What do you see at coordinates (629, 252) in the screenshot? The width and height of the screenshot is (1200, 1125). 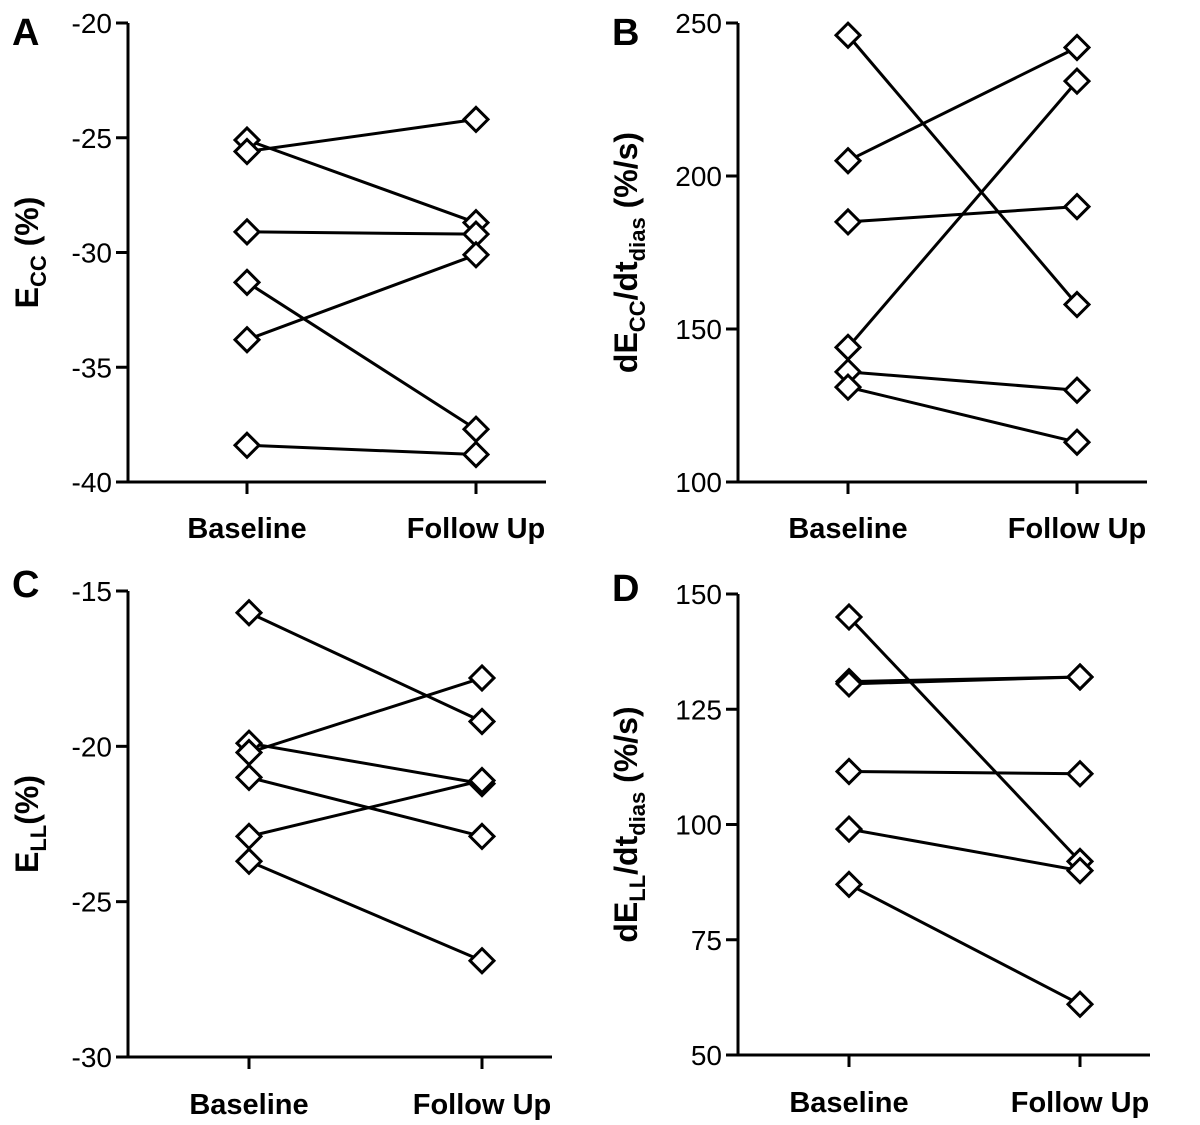 I see `y-axis-title: dECC/dtdias (%/s)` at bounding box center [629, 252].